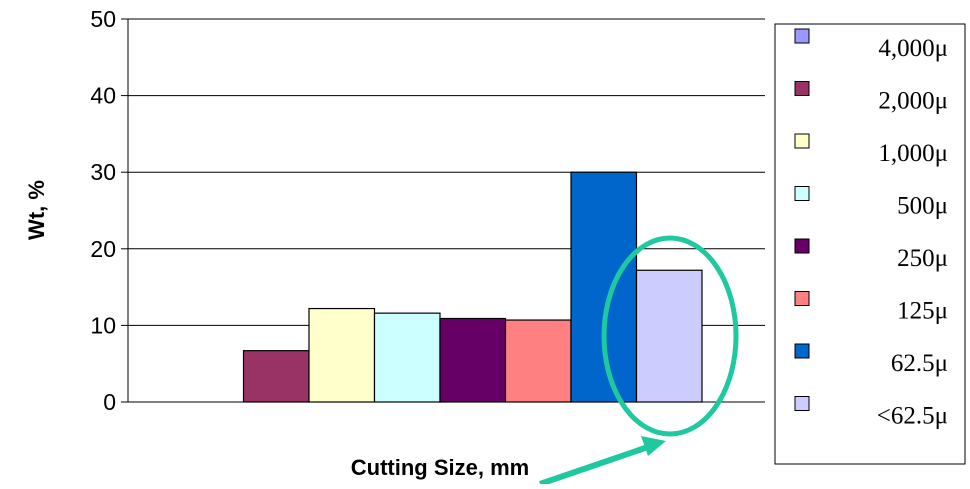  Describe the element at coordinates (36, 210) in the screenshot. I see `y-axis-title: Wt, %` at that location.